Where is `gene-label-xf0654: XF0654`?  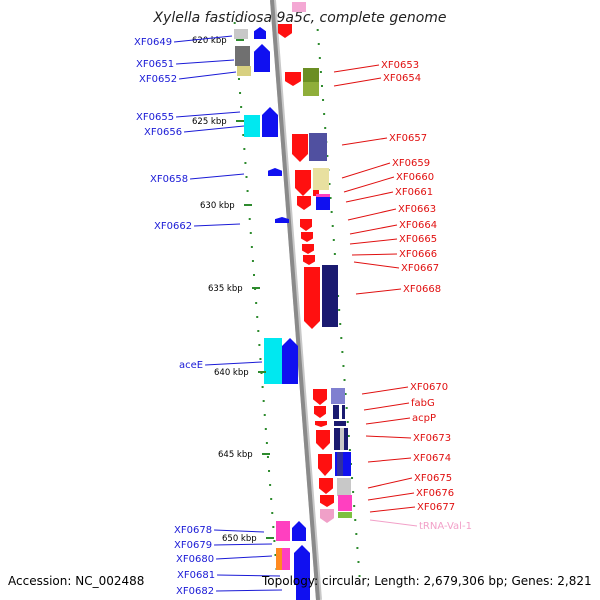 gene-label-xf0654: XF0654 is located at coordinates (402, 78).